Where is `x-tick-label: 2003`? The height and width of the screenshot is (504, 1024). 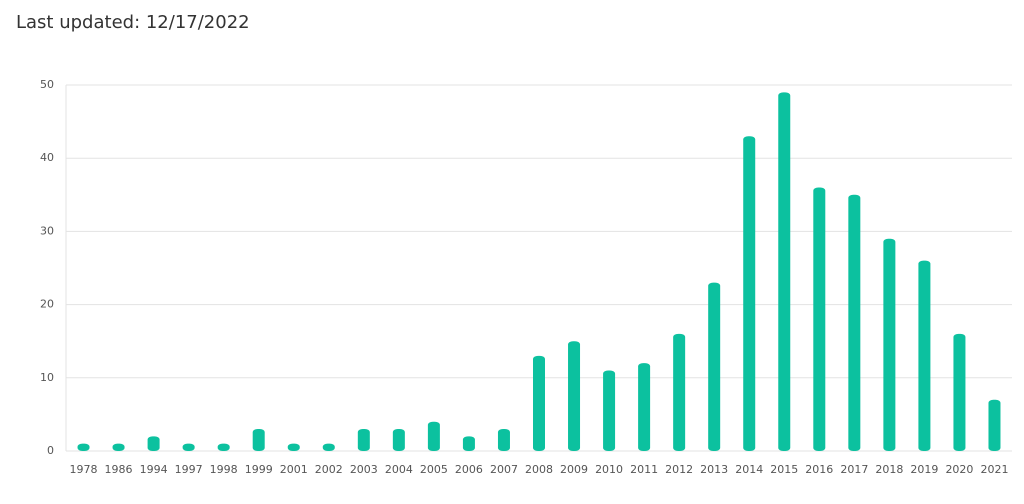 x-tick-label: 2003 is located at coordinates (364, 469).